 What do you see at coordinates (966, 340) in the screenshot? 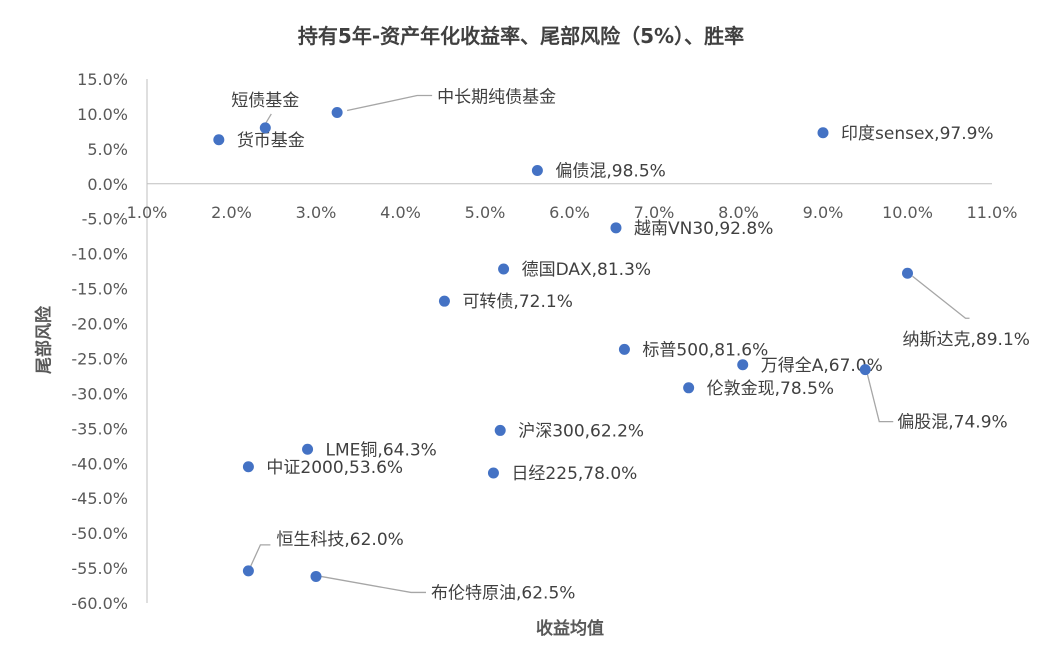
I see `data-label: 纳斯达克,89.1%` at bounding box center [966, 340].